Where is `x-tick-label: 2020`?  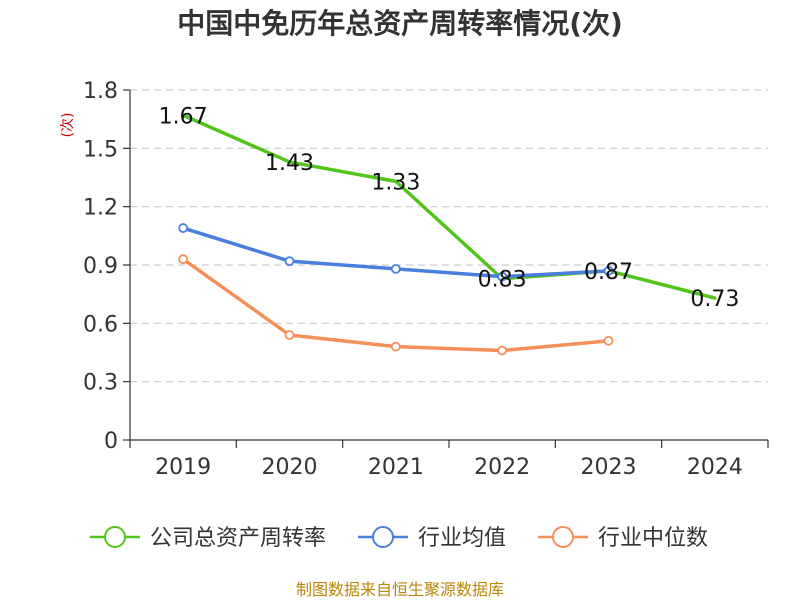 x-tick-label: 2020 is located at coordinates (290, 467).